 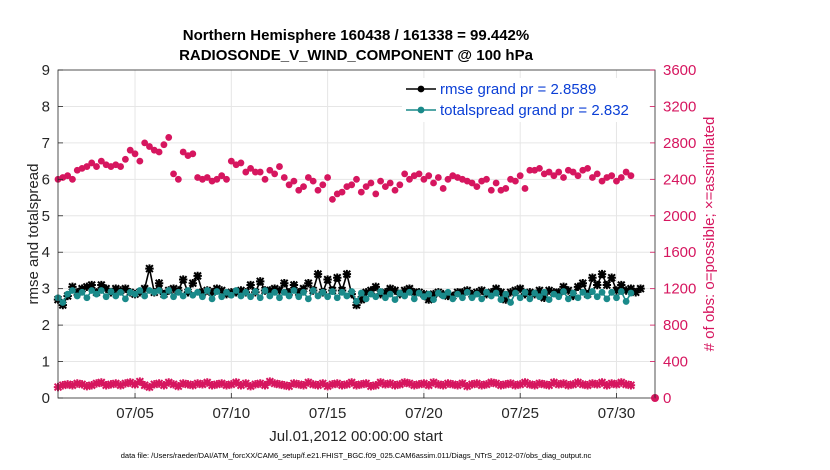 What do you see at coordinates (424, 413) in the screenshot?
I see `x-tick-label: 07/20` at bounding box center [424, 413].